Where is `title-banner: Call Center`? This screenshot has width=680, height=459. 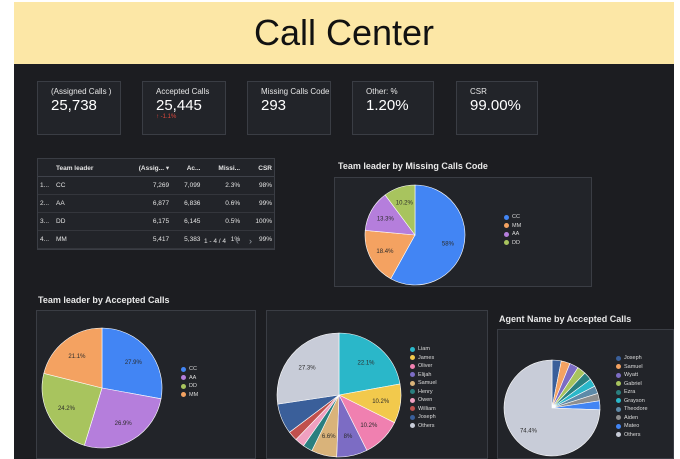 title-banner: Call Center is located at coordinates (344, 33).